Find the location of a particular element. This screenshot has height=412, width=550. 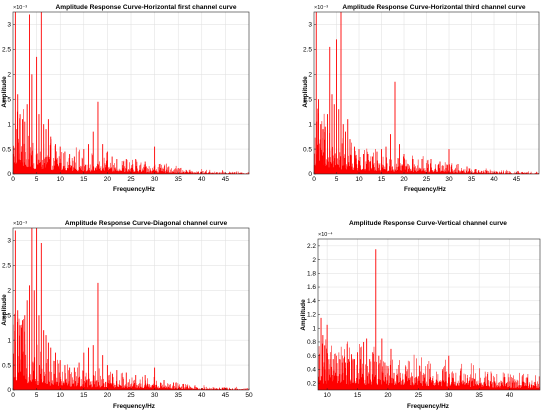

y-tick-label: 1.2 is located at coordinates (311, 315).